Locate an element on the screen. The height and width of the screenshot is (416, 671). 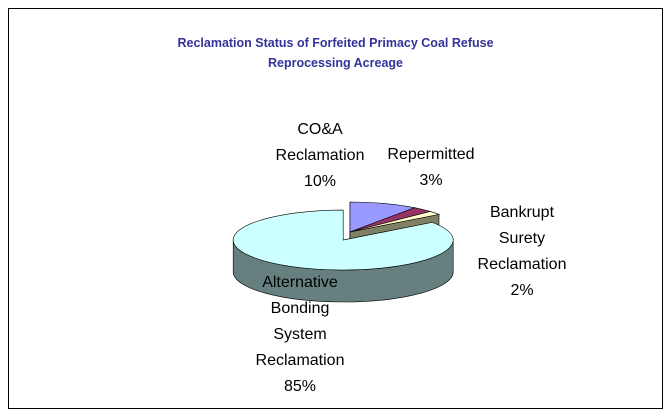
slice-label: Bankrupt Surety Reclamation 2% is located at coordinates (522, 252).